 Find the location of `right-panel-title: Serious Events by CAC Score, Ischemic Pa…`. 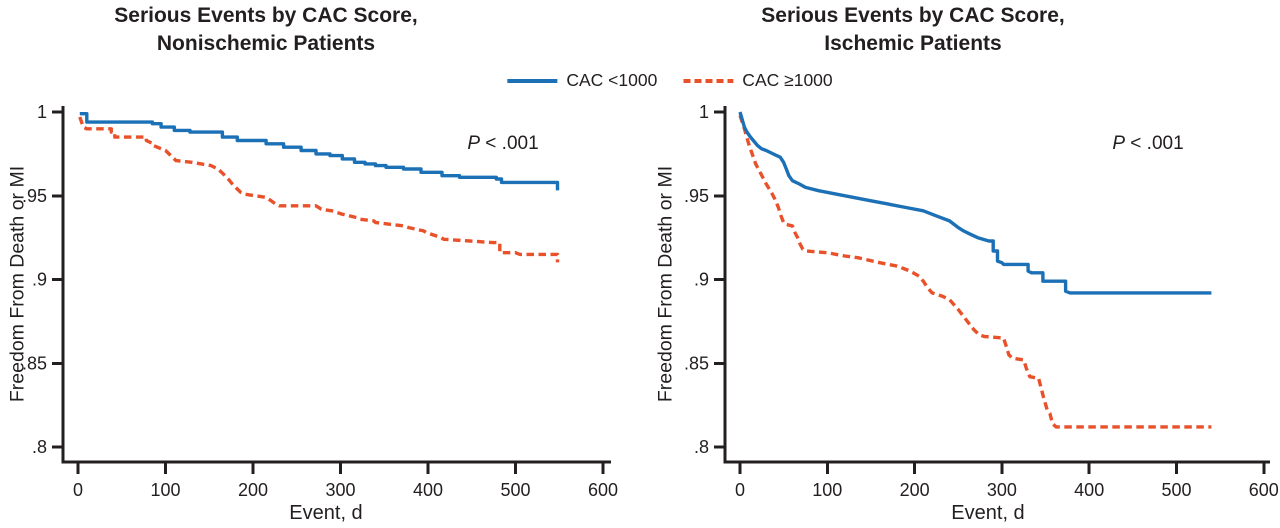

right-panel-title: Serious Events by CAC Score, Ischemic Pa… is located at coordinates (912, 30).